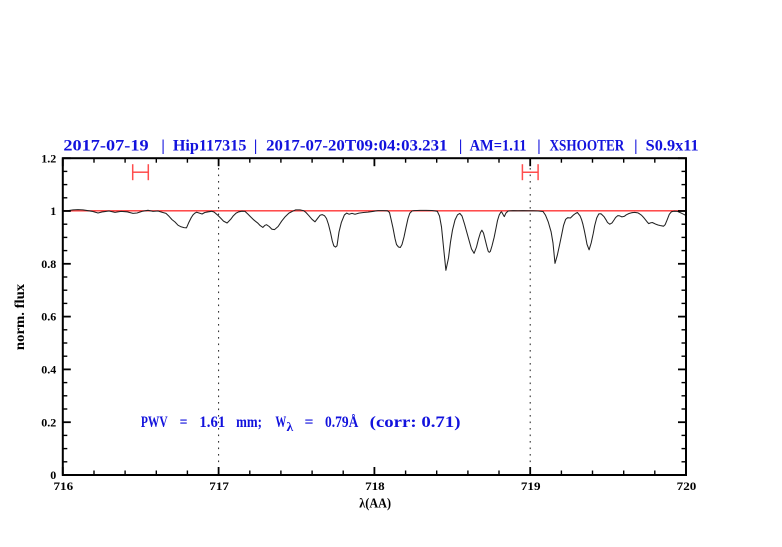 The width and height of the screenshot is (782, 547). Describe the element at coordinates (64, 486) in the screenshot. I see `svg-text: 716` at that location.